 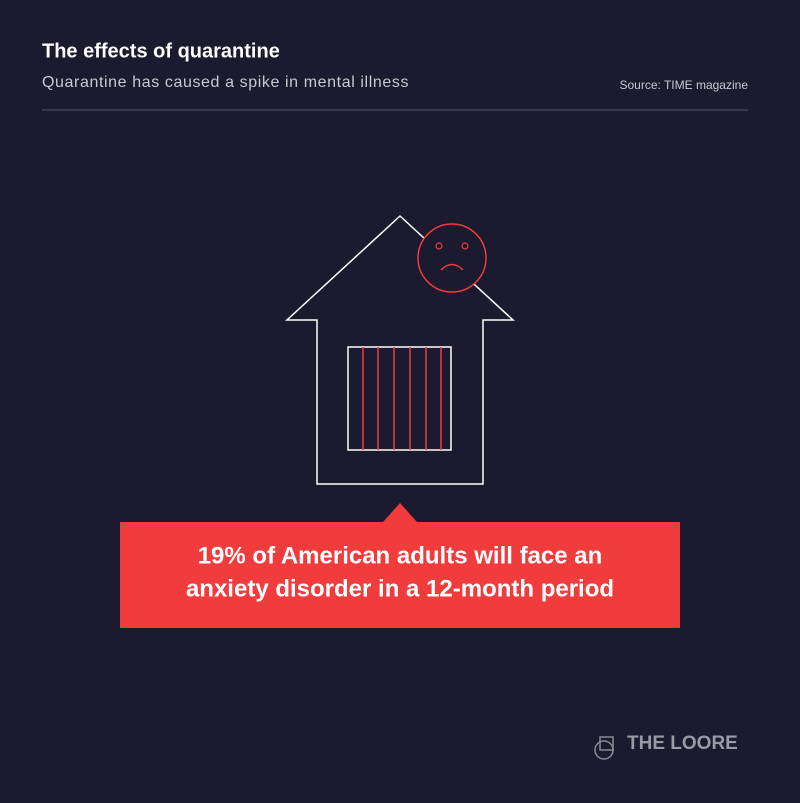 What do you see at coordinates (606, 743) in the screenshot?
I see `logo-icon` at bounding box center [606, 743].